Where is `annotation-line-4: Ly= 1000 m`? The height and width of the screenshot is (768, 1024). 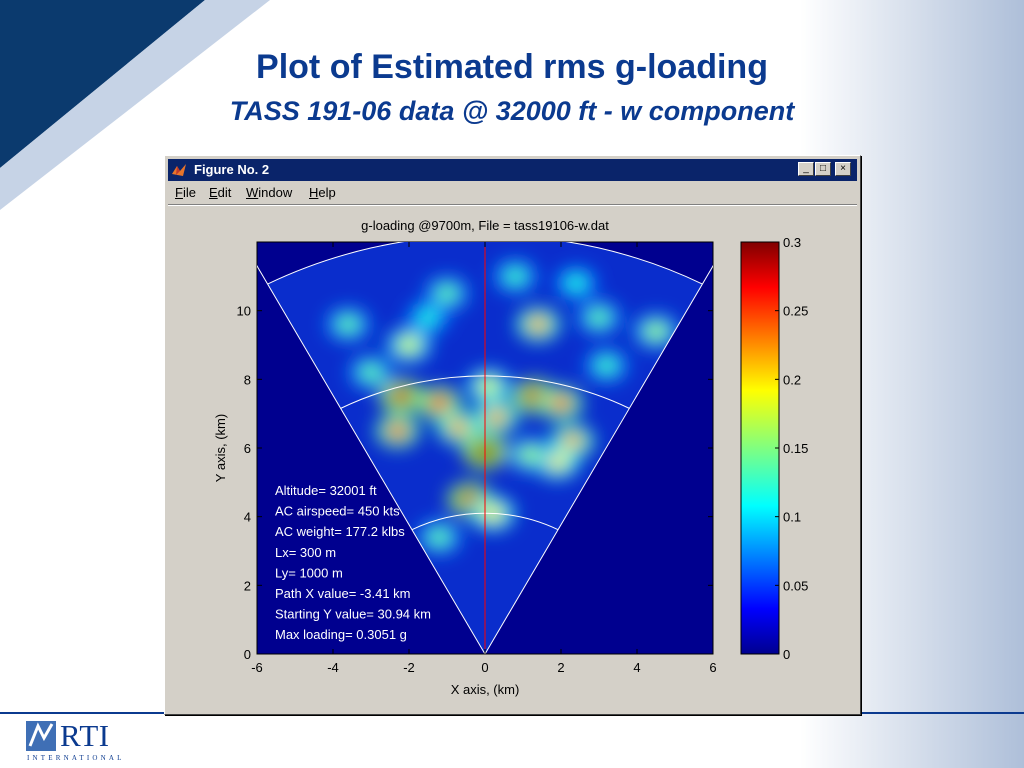 annotation-line-4: Ly= 1000 m is located at coordinates (309, 572).